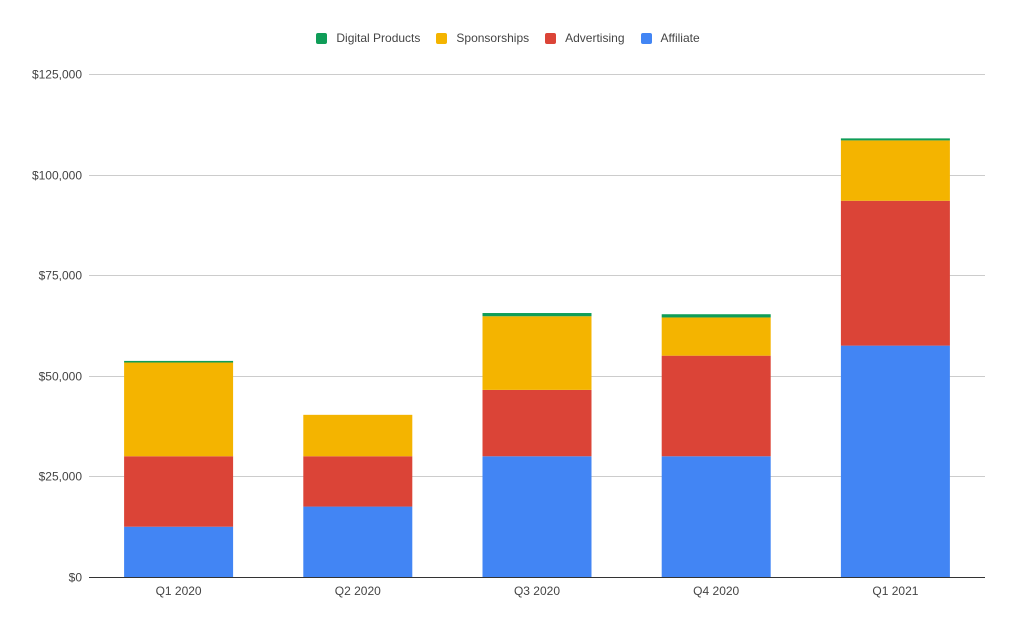  What do you see at coordinates (57, 75) in the screenshot?
I see `y-tick-label: $125,000` at bounding box center [57, 75].